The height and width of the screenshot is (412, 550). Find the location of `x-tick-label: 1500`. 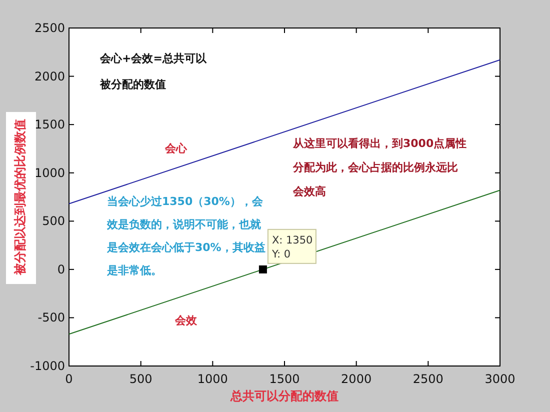

x-tick-label: 1500 is located at coordinates (284, 379).